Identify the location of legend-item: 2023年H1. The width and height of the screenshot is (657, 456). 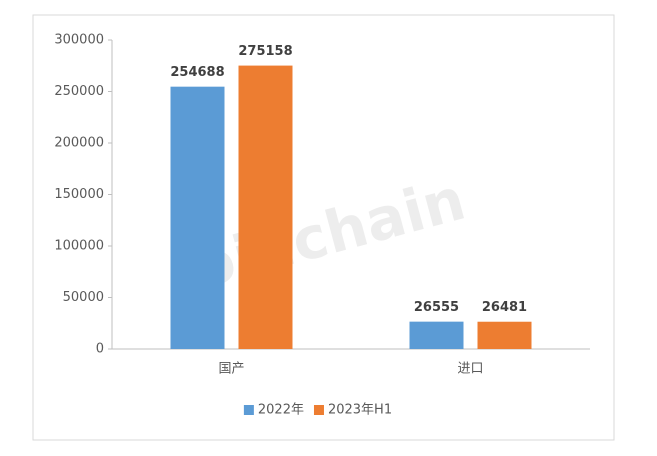
(352, 410).